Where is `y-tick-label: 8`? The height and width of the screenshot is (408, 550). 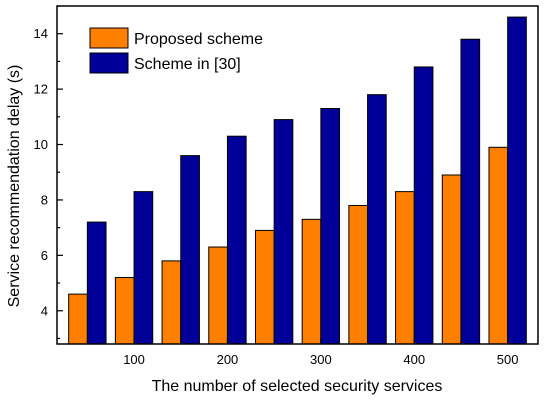
y-tick-label: 8 is located at coordinates (44, 199).